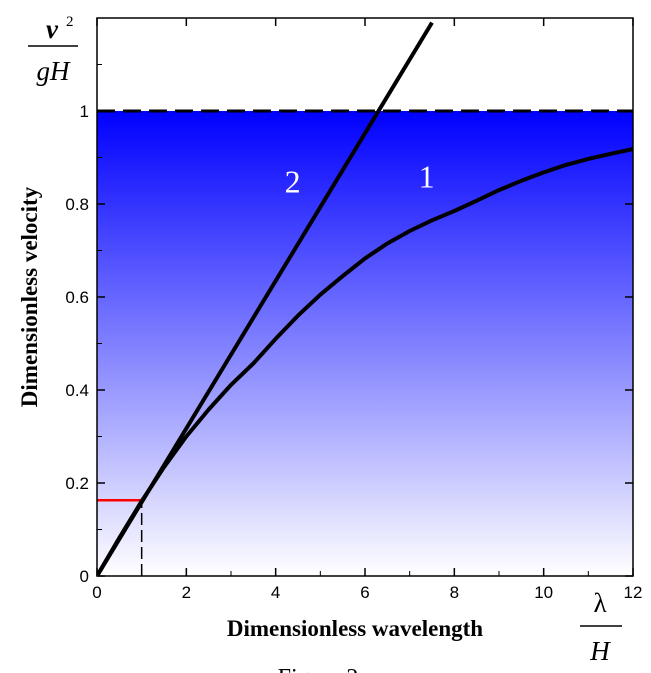 The width and height of the screenshot is (651, 673). What do you see at coordinates (54, 71) in the screenshot?
I see `y-fraction-denominator: gH` at bounding box center [54, 71].